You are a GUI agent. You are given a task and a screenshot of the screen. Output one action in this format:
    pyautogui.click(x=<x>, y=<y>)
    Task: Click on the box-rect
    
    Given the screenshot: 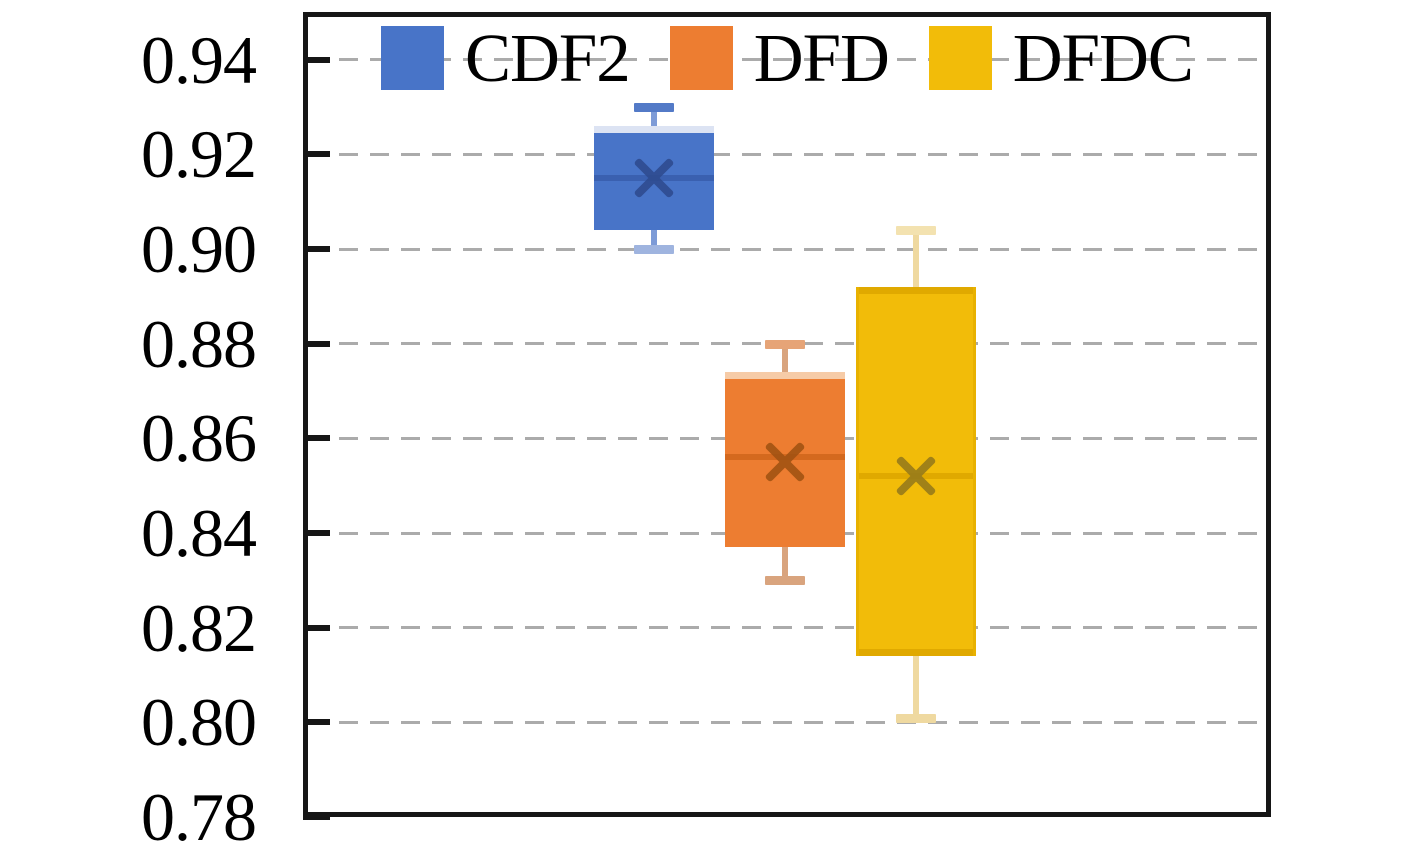 What is the action you would take?
    pyautogui.click(x=915, y=471)
    